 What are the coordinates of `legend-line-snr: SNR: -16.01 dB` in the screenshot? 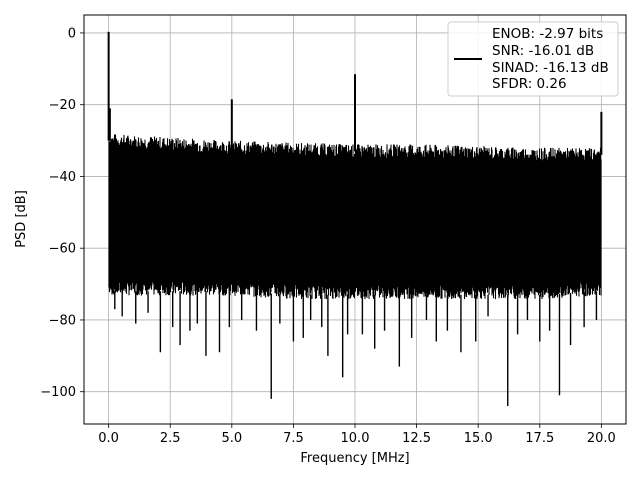 It's located at (543, 51).